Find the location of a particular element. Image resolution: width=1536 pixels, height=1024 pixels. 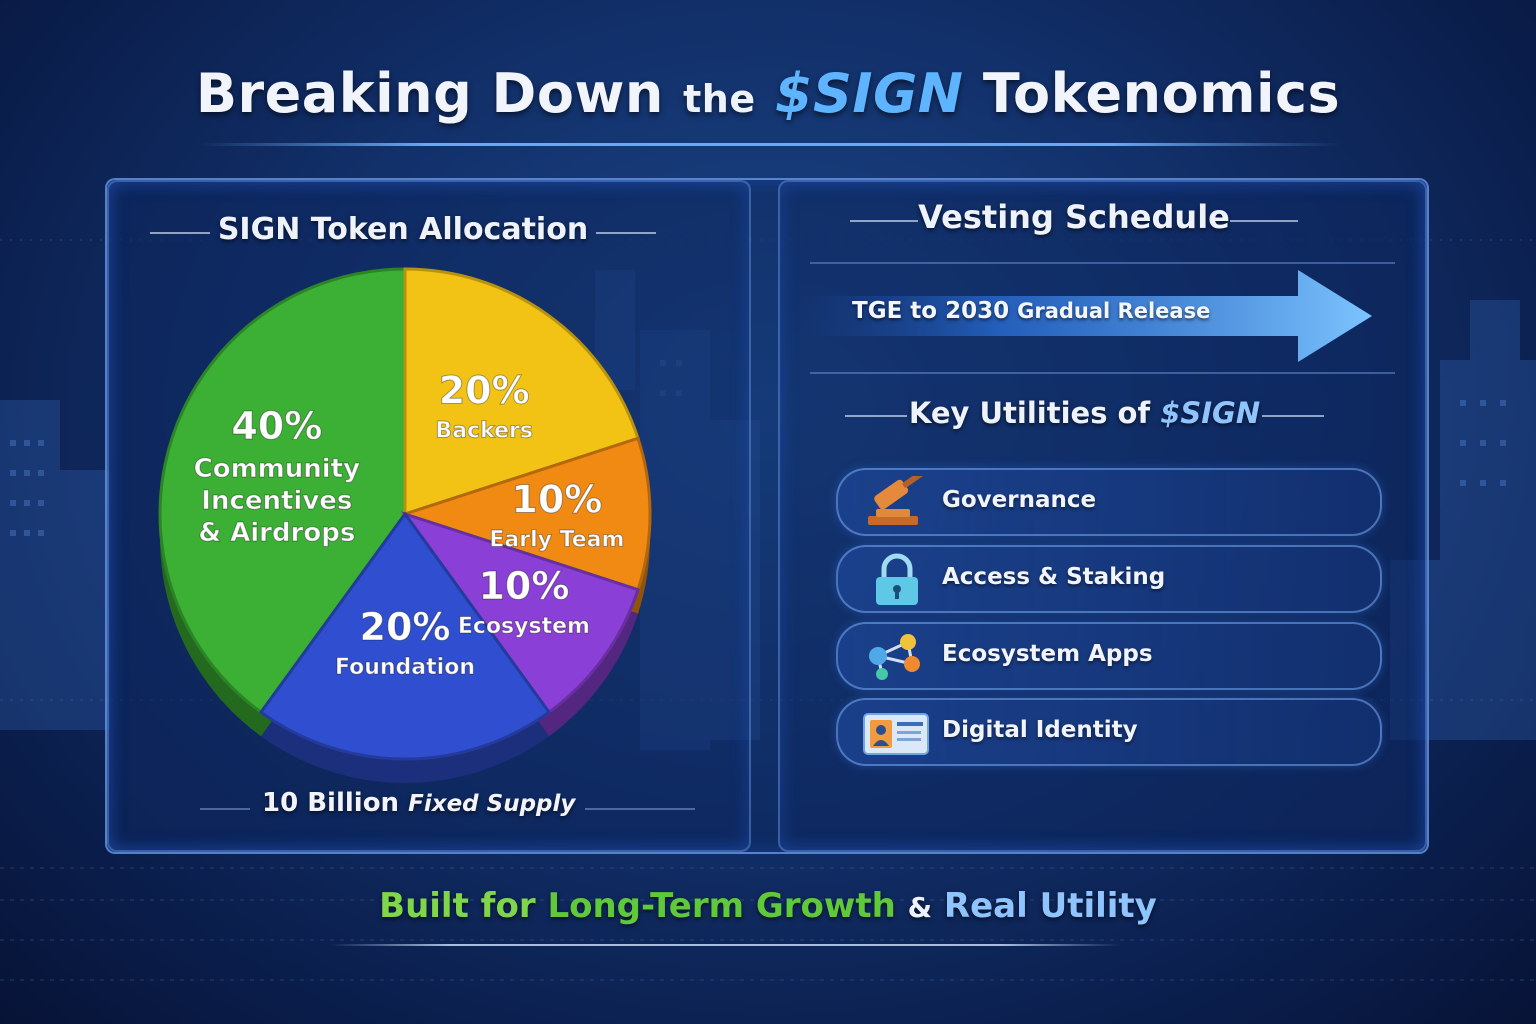

utility-ecosystem-apps: Ecosystem Apps is located at coordinates (1109, 656).